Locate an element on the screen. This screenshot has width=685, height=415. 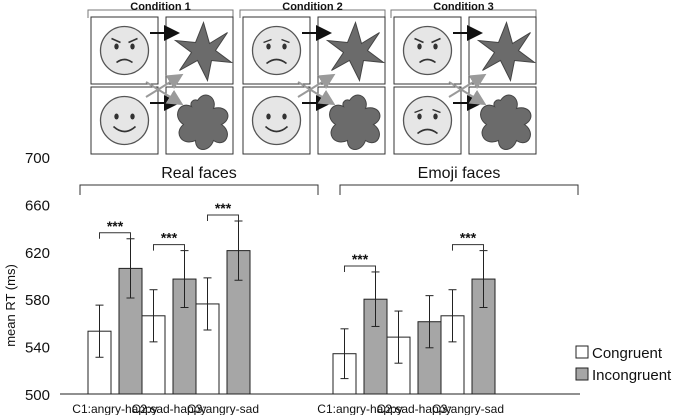
legend: Congruent Incongruent is located at coordinates (623, 364).